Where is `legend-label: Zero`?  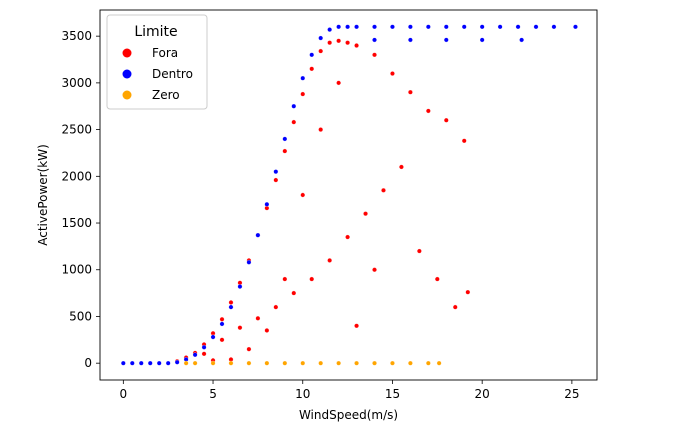 legend-label: Zero is located at coordinates (166, 95).